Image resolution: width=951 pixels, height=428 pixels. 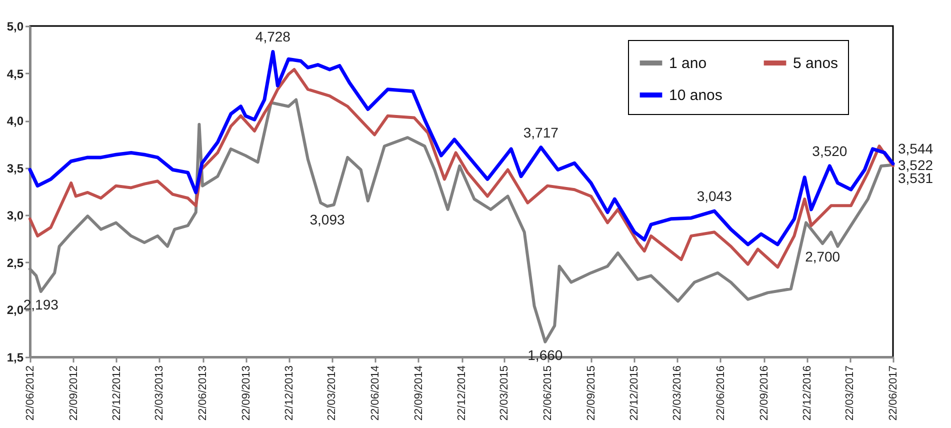 I want to click on x-tick-label: 22/03/2013, so click(x=160, y=393).